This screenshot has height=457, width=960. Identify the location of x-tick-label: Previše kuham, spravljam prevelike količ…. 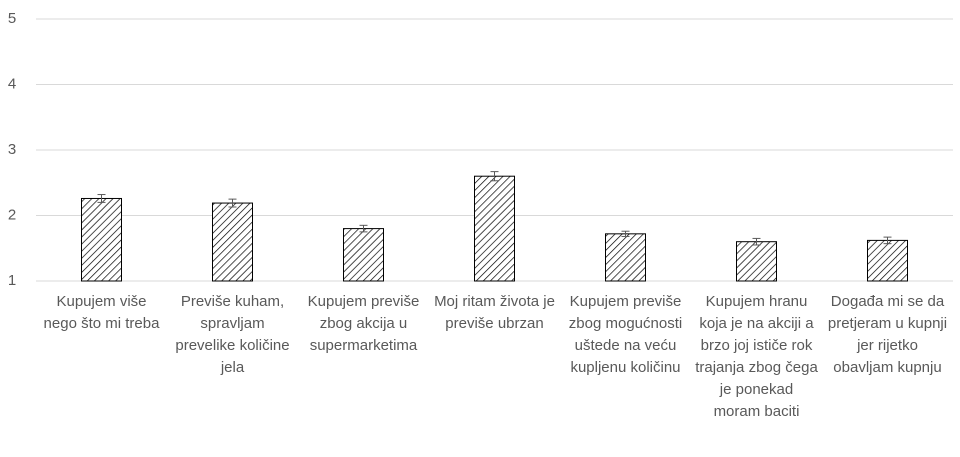
(232, 334).